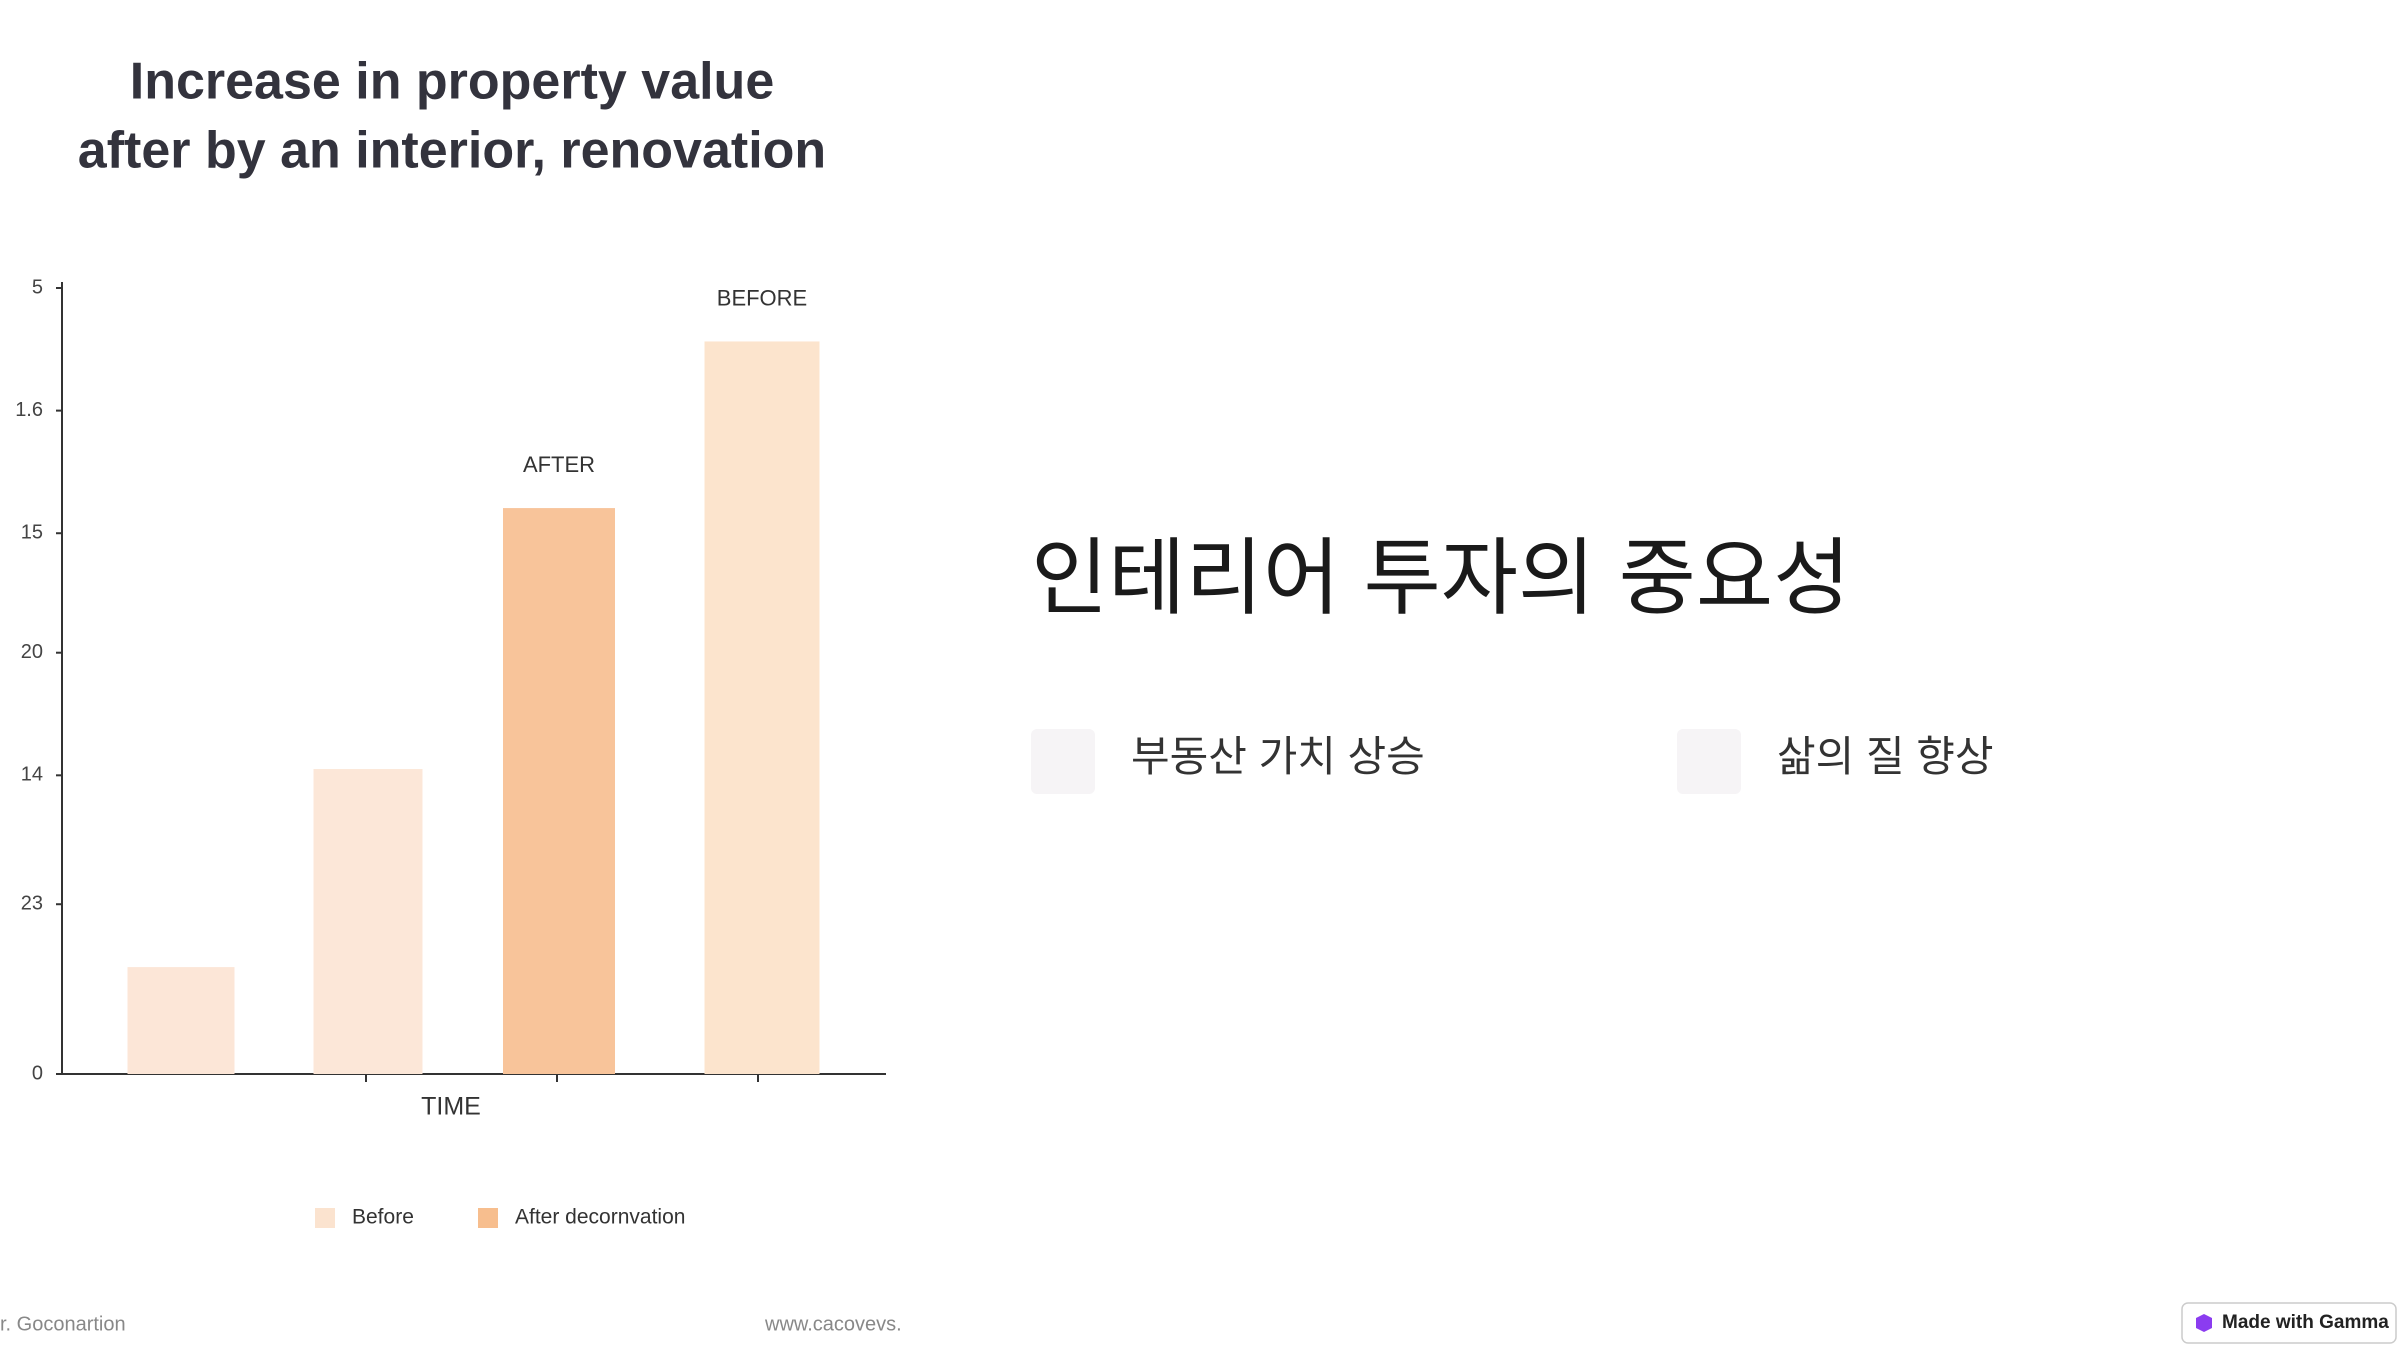 The image size is (2400, 1350). I want to click on y-tick-label: 1.6, so click(29, 410).